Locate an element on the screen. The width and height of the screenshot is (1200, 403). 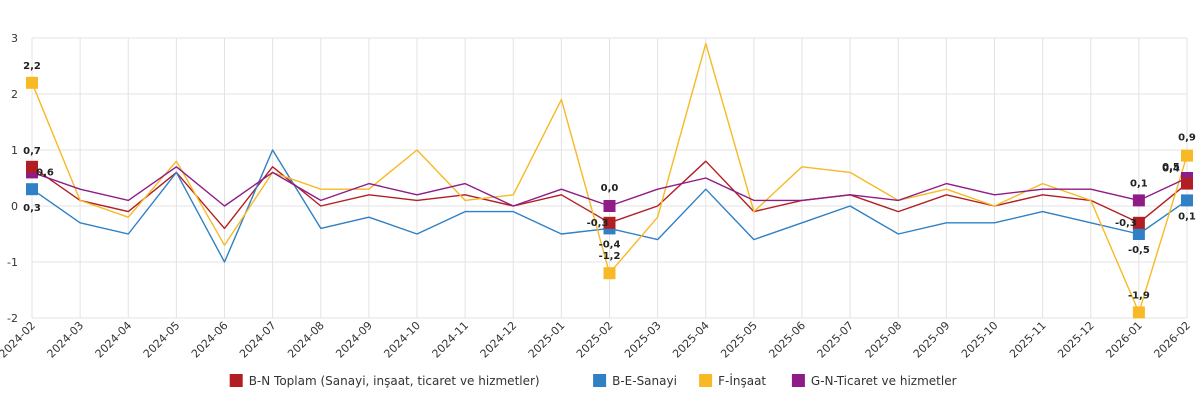
x-tick-label: 2024-06 is located at coordinates (210, 340).